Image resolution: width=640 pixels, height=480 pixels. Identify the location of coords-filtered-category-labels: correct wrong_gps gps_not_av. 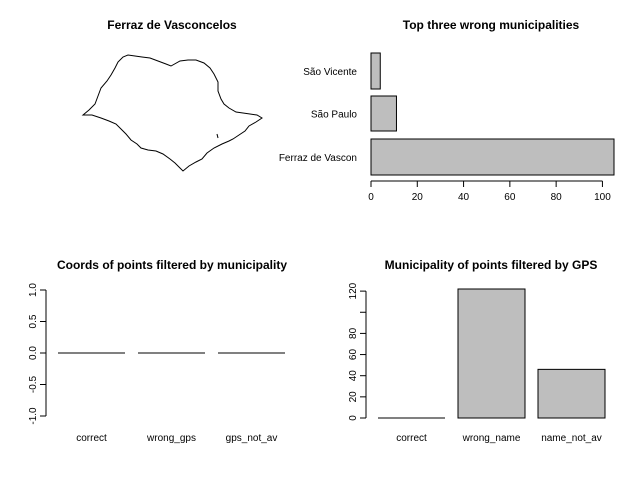
(176, 438).